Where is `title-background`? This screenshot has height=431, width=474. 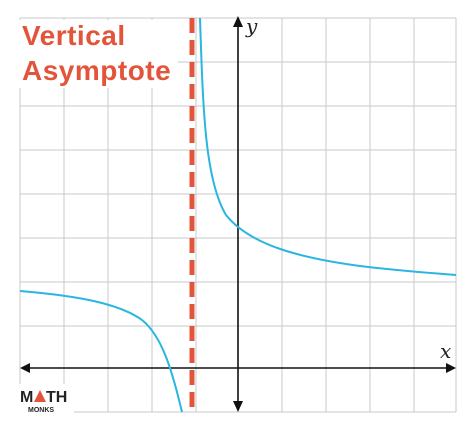 title-background is located at coordinates (98, 54).